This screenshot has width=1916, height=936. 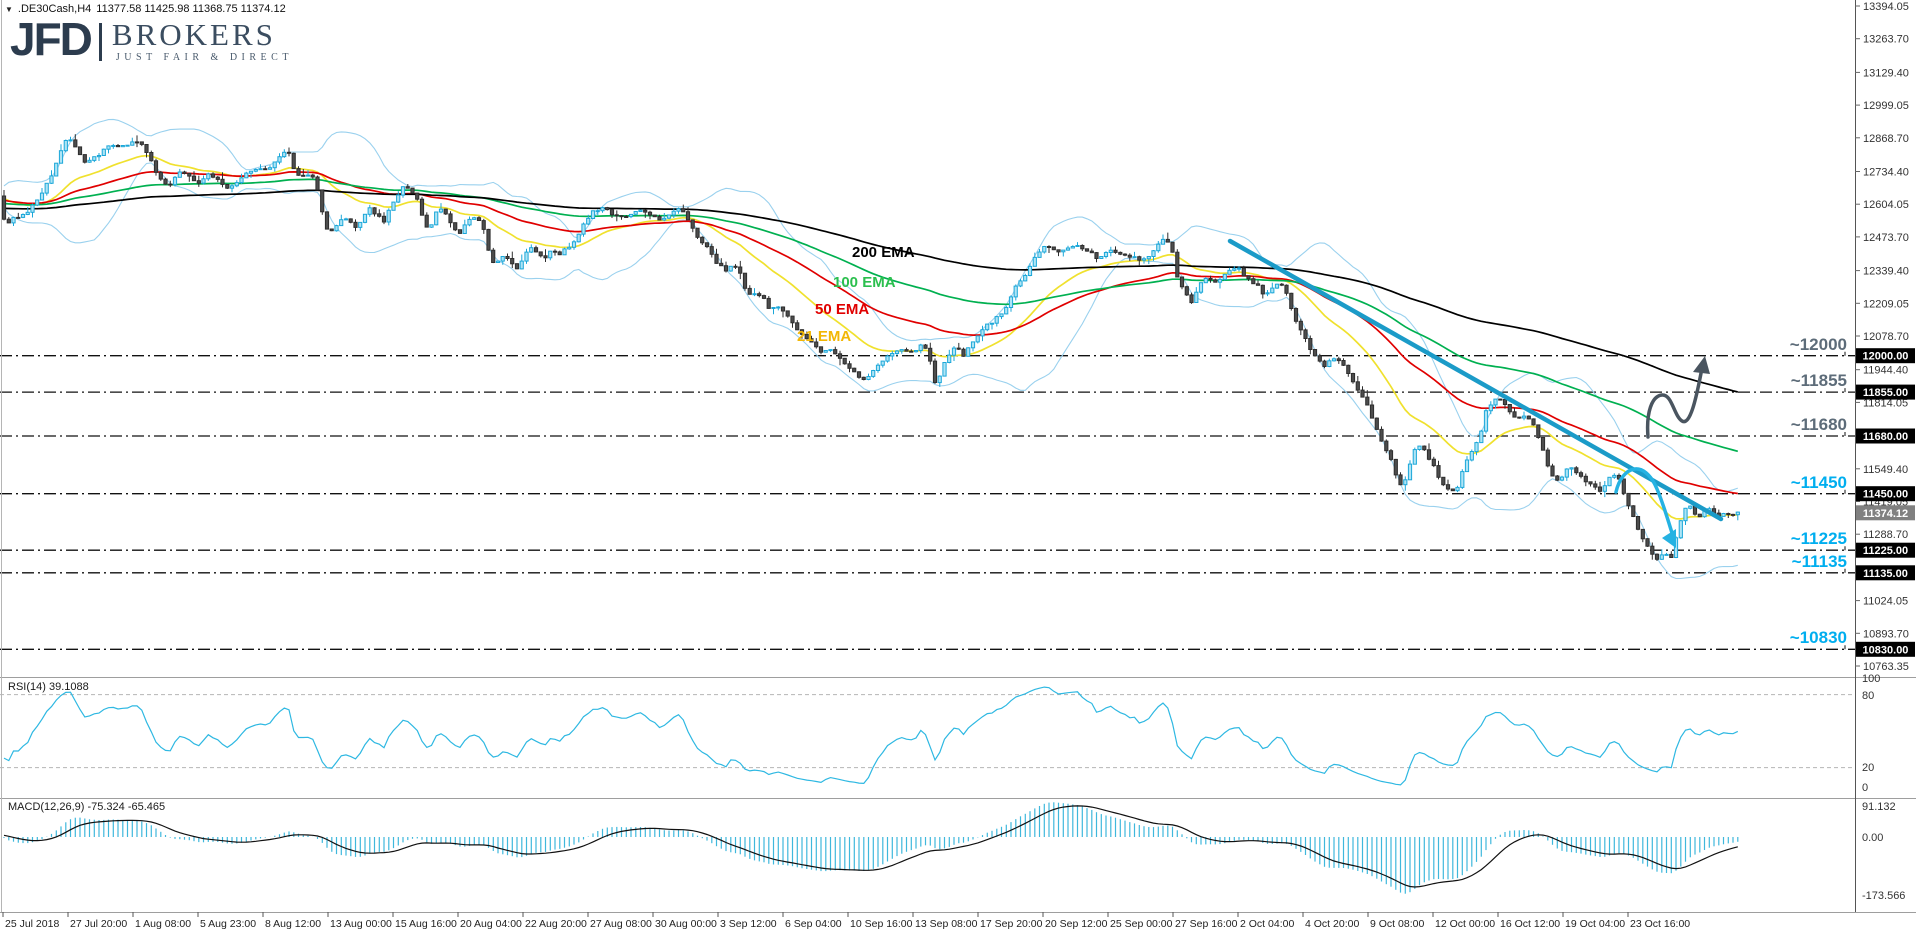 What do you see at coordinates (1819, 561) in the screenshot?
I see `level-label-11135: ~11135` at bounding box center [1819, 561].